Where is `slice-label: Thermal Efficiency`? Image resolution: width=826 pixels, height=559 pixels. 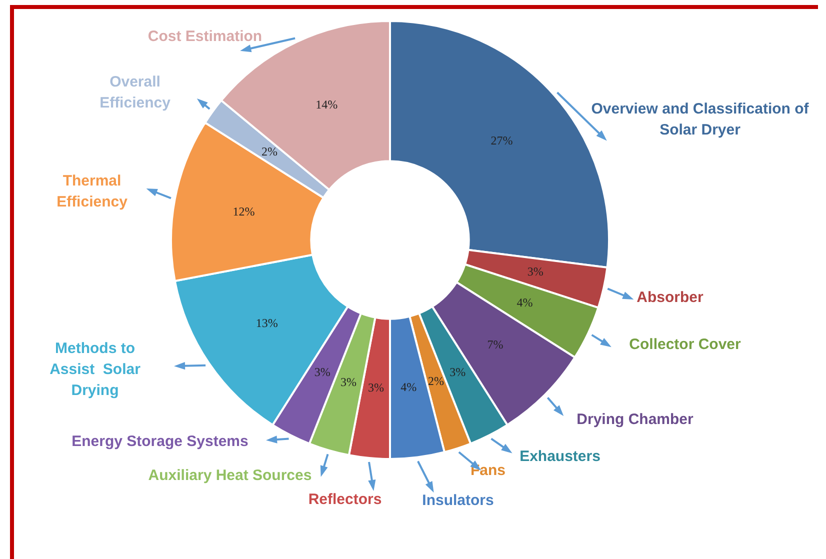
slice-label: Thermal Efficiency is located at coordinates (92, 191).